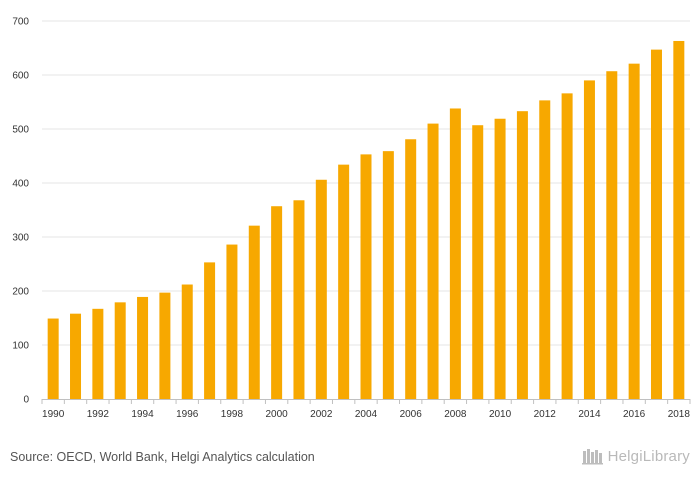 The width and height of the screenshot is (700, 483). Describe the element at coordinates (411, 414) in the screenshot. I see `x-tick-label: 2006` at that location.